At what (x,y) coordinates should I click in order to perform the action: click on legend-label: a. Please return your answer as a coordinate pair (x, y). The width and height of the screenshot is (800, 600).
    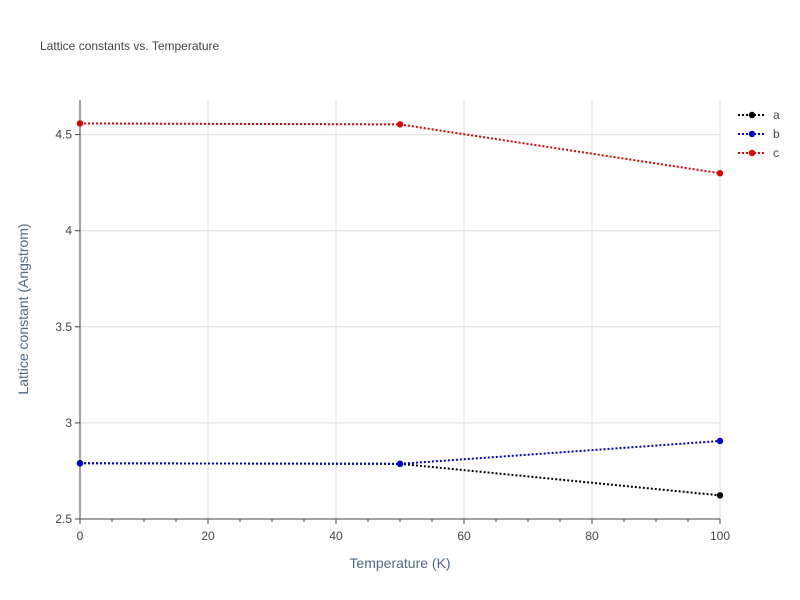
    Looking at the image, I should click on (776, 115).